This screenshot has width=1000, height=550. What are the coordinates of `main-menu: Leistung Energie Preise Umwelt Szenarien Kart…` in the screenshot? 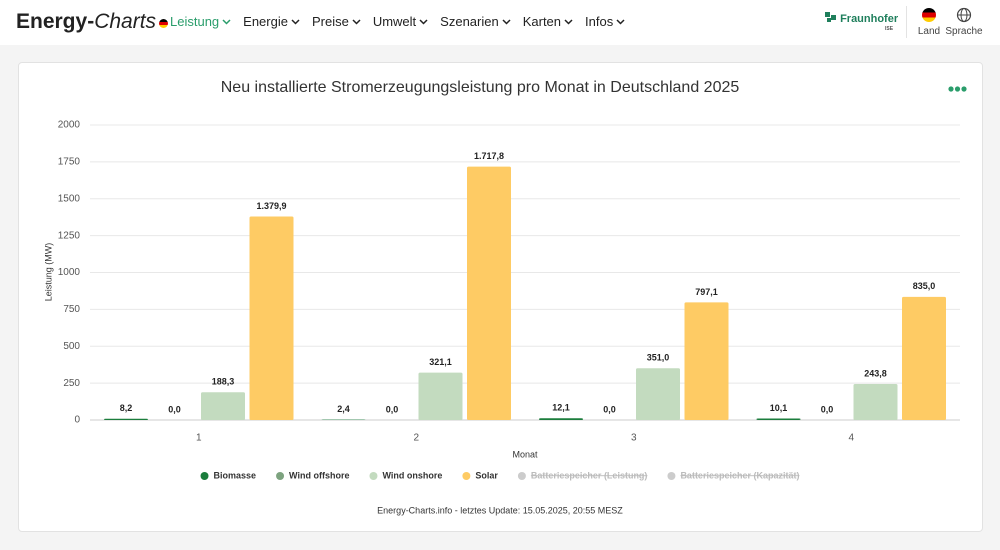 It's located at (397, 21).